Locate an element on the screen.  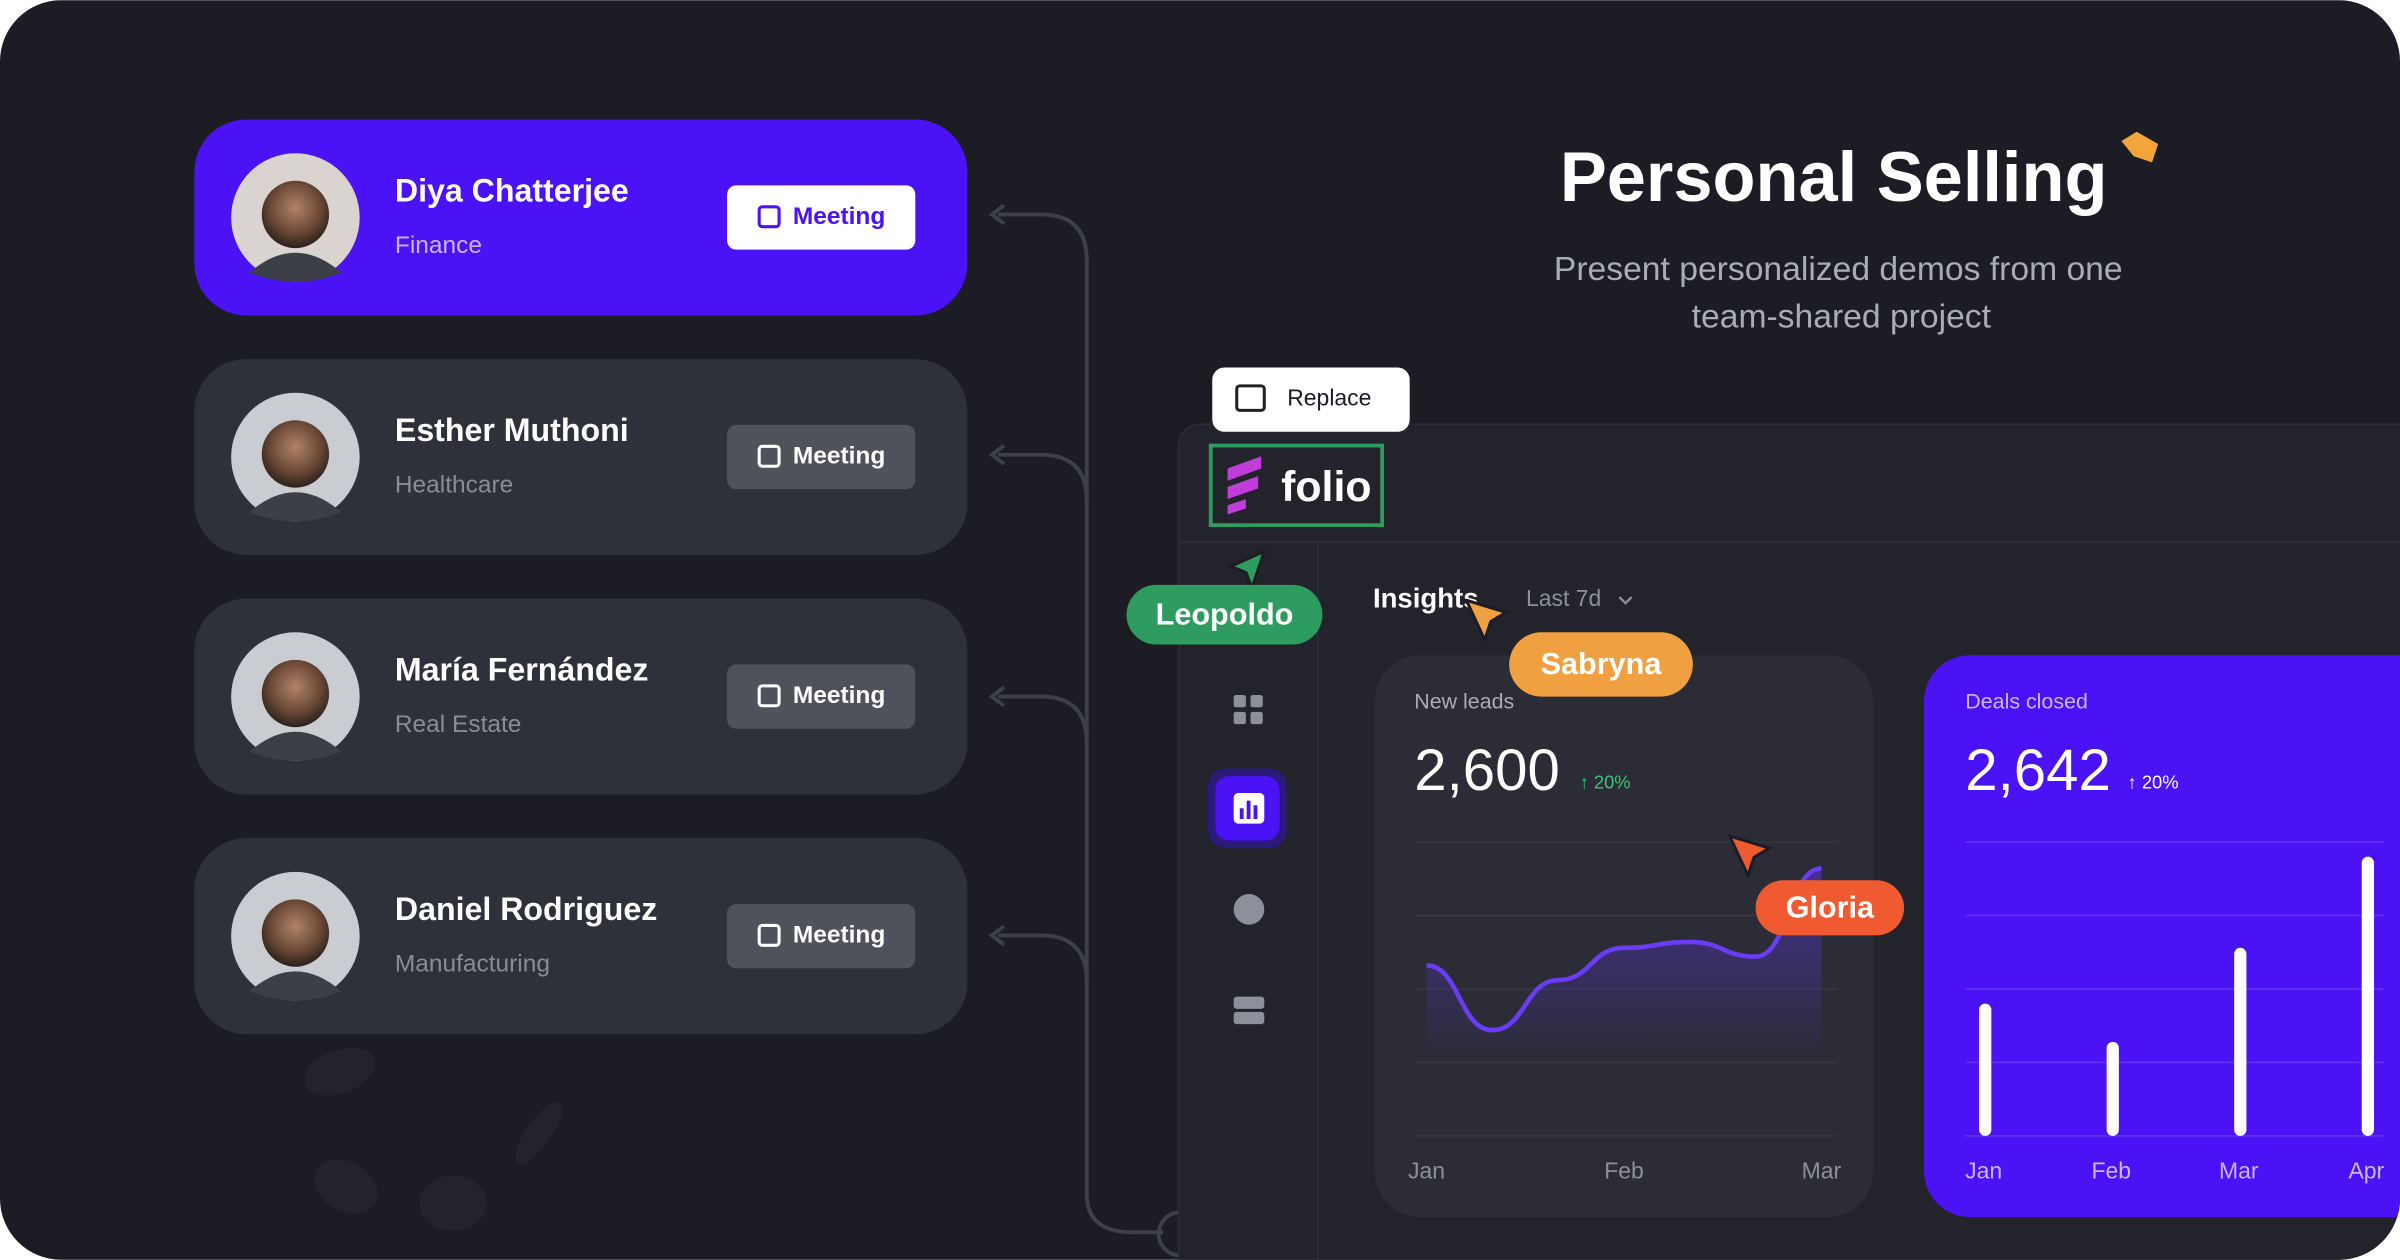
sidebar is located at coordinates (1247, 860).